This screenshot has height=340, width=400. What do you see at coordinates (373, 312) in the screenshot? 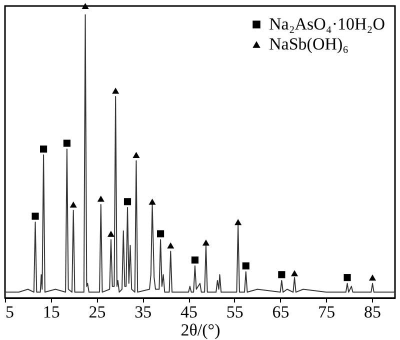
I see `x-tick-label: 85` at bounding box center [373, 312].